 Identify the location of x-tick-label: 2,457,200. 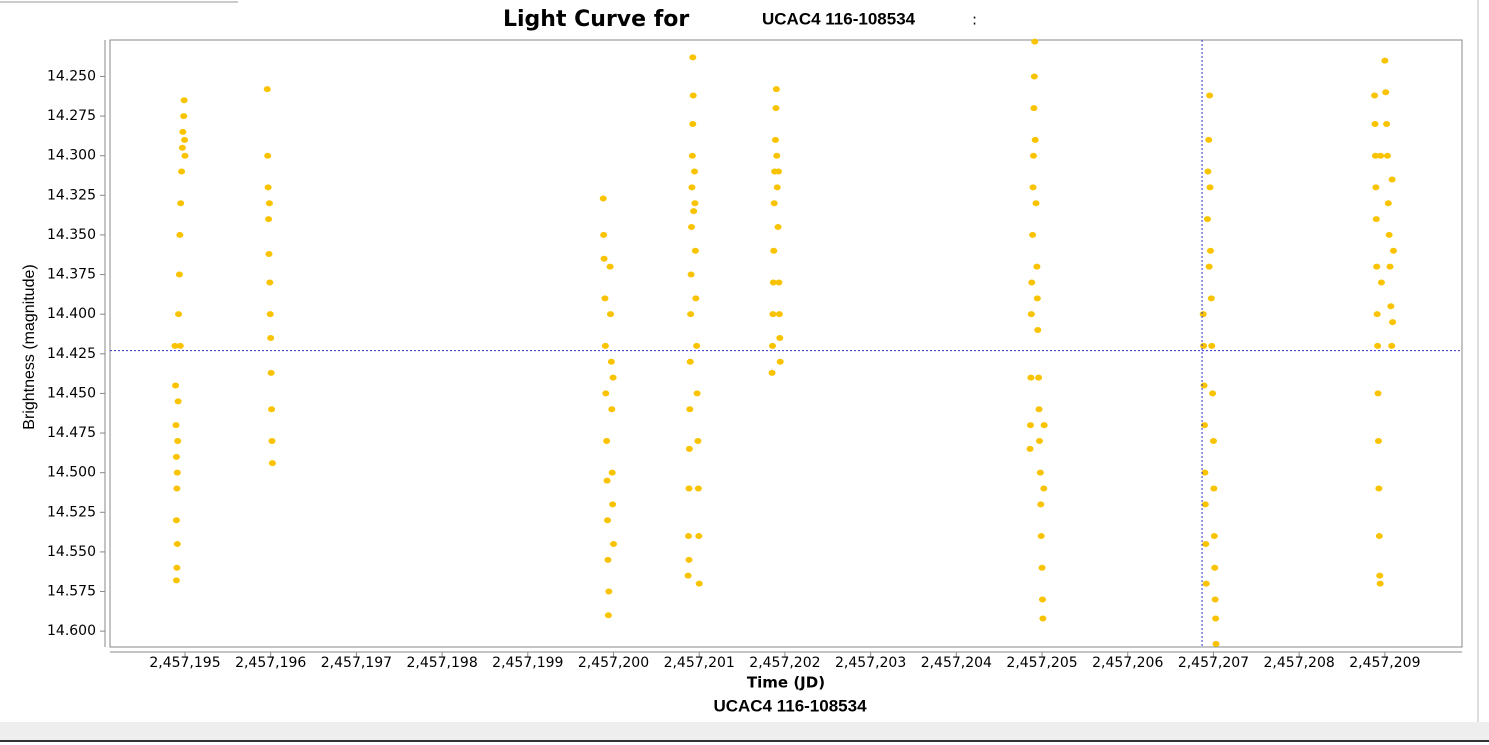
(613, 663).